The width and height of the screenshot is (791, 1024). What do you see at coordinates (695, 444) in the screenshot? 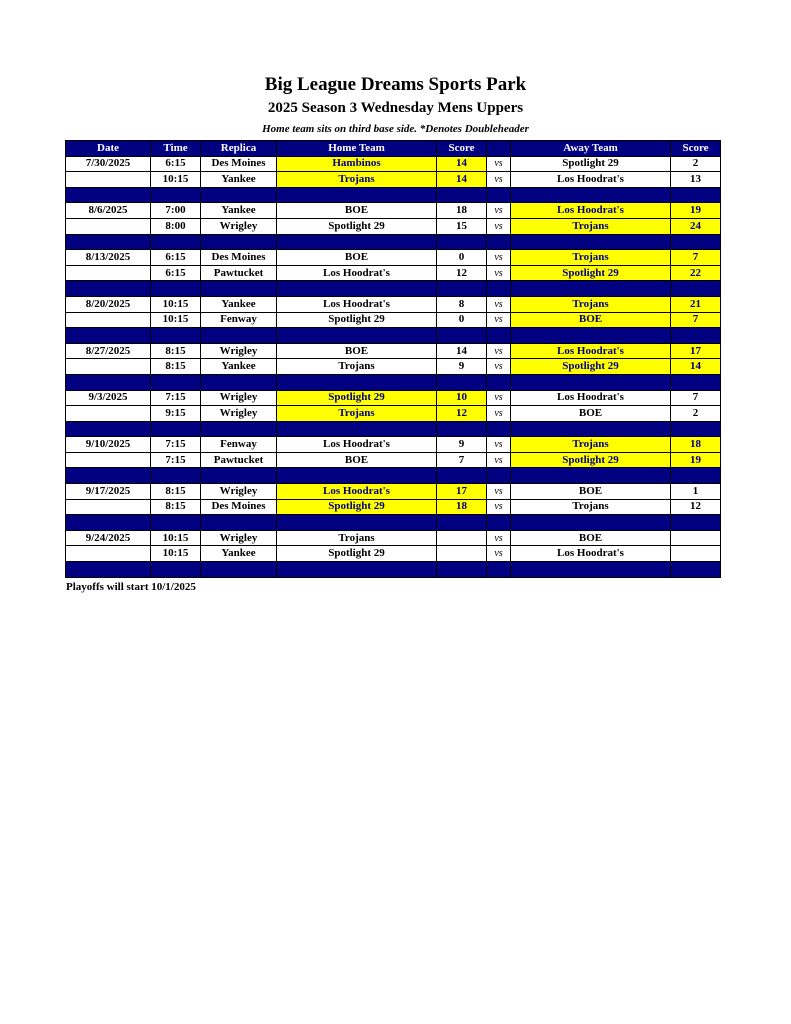
I see `away-score-cell: 18` at bounding box center [695, 444].